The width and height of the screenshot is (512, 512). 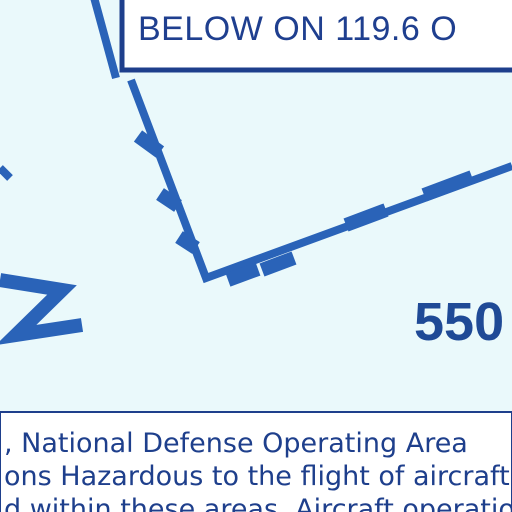 I want to click on boundary-segment-top, so click(x=105, y=40).